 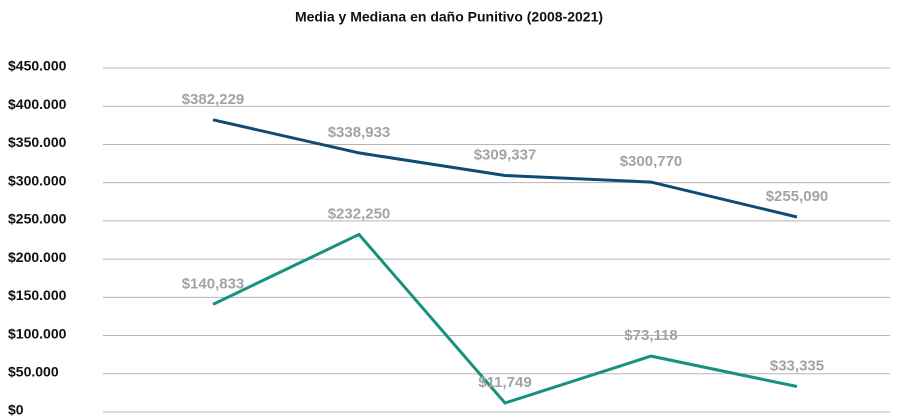 I want to click on data-label: $338,933, so click(x=359, y=132).